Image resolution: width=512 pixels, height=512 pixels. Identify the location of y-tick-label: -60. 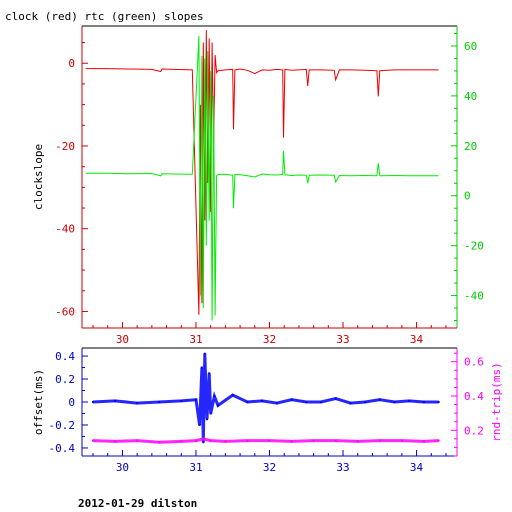
(65, 311).